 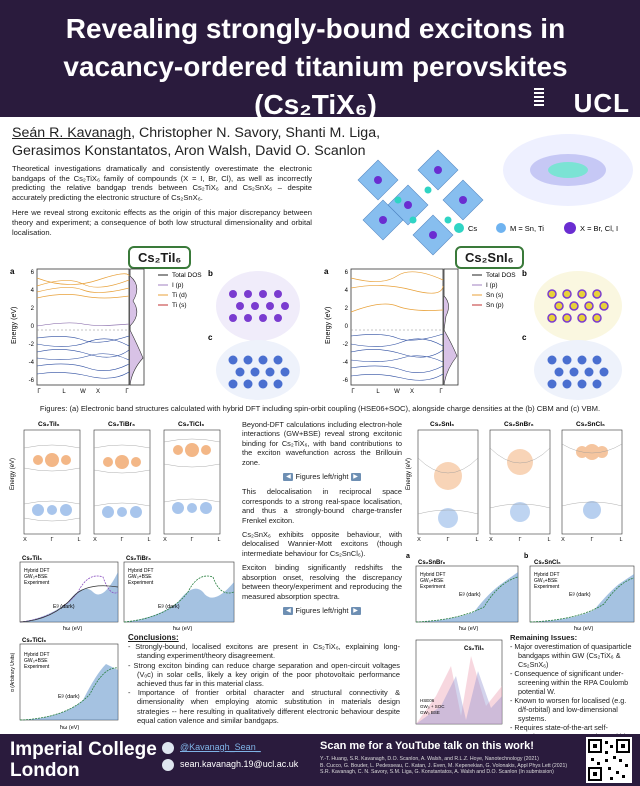 What do you see at coordinates (32, 345) in the screenshot?
I see `ti-ytick: -2` at bounding box center [32, 345].